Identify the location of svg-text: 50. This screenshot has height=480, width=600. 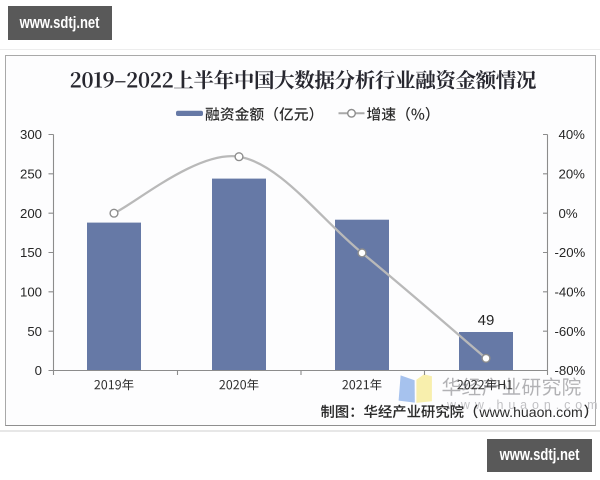
(34, 331).